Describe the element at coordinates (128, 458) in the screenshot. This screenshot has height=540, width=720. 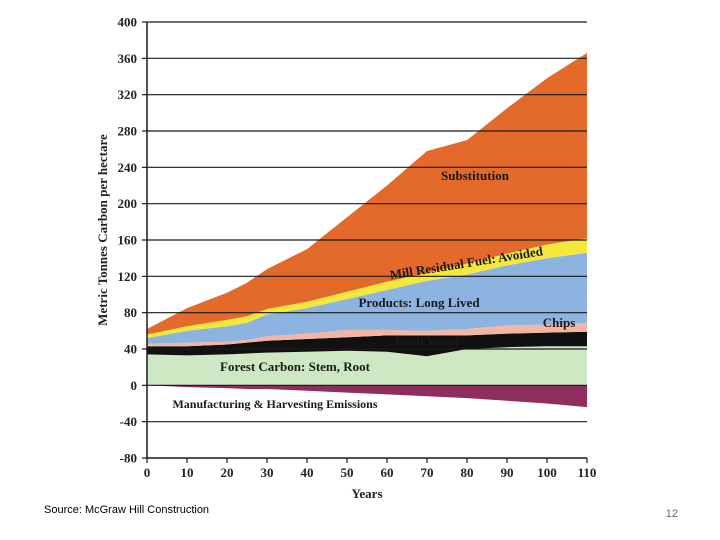
I see `y-tick-label: -80` at that location.